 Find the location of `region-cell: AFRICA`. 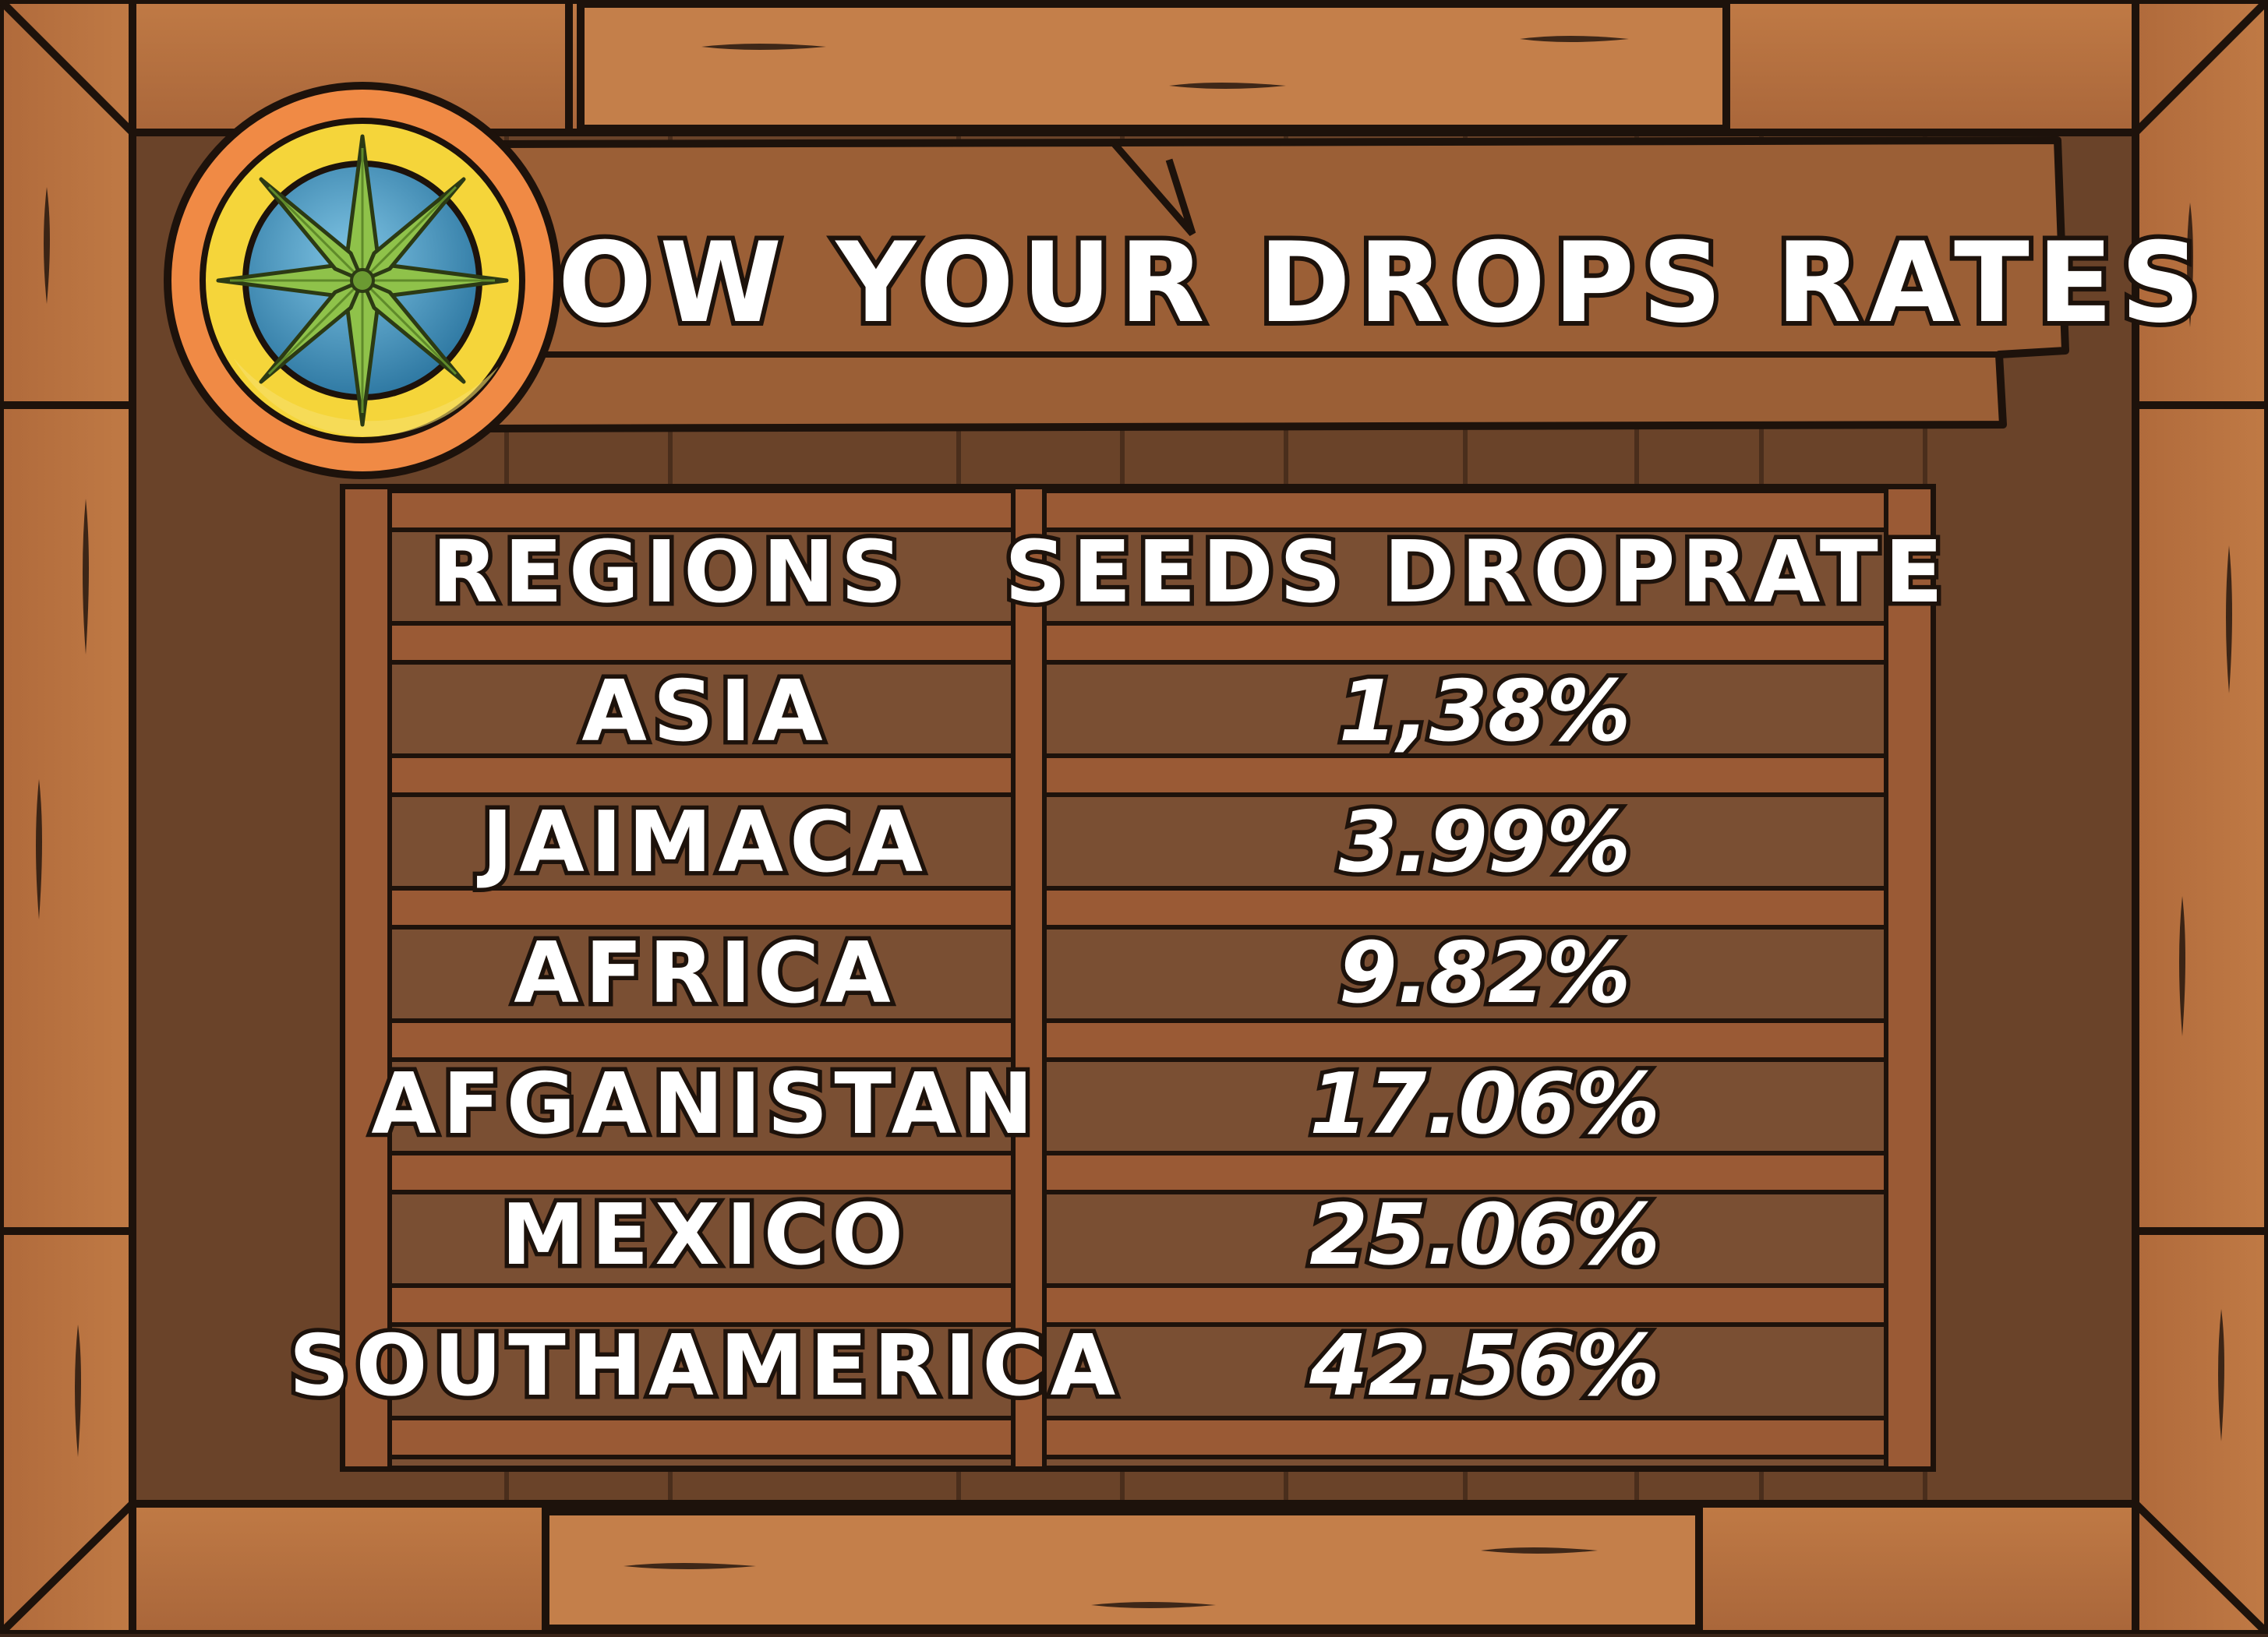

region-cell: AFRICA is located at coordinates (705, 974).